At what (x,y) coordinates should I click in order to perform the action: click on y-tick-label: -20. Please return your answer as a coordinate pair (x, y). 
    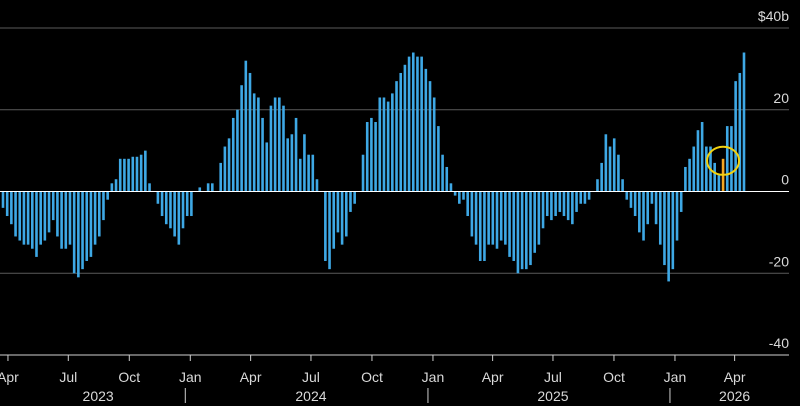
    Looking at the image, I should click on (779, 261).